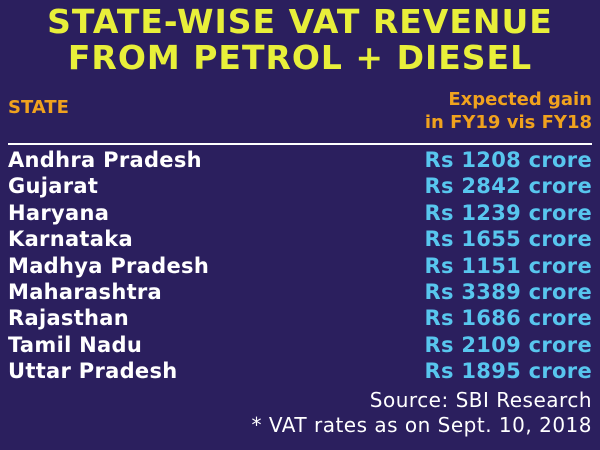 Image resolution: width=600 pixels, height=450 pixels. I want to click on expected-gain-value: Rs 3389 crore, so click(508, 291).